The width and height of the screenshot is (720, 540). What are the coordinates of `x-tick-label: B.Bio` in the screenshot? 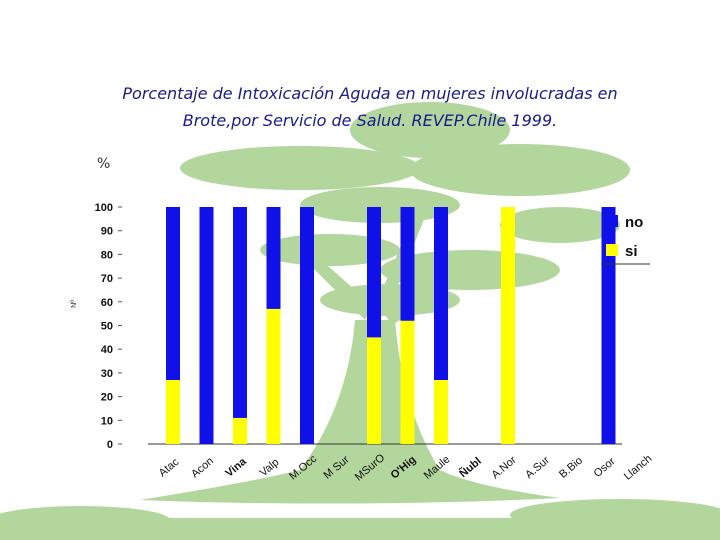 It's located at (571, 468).